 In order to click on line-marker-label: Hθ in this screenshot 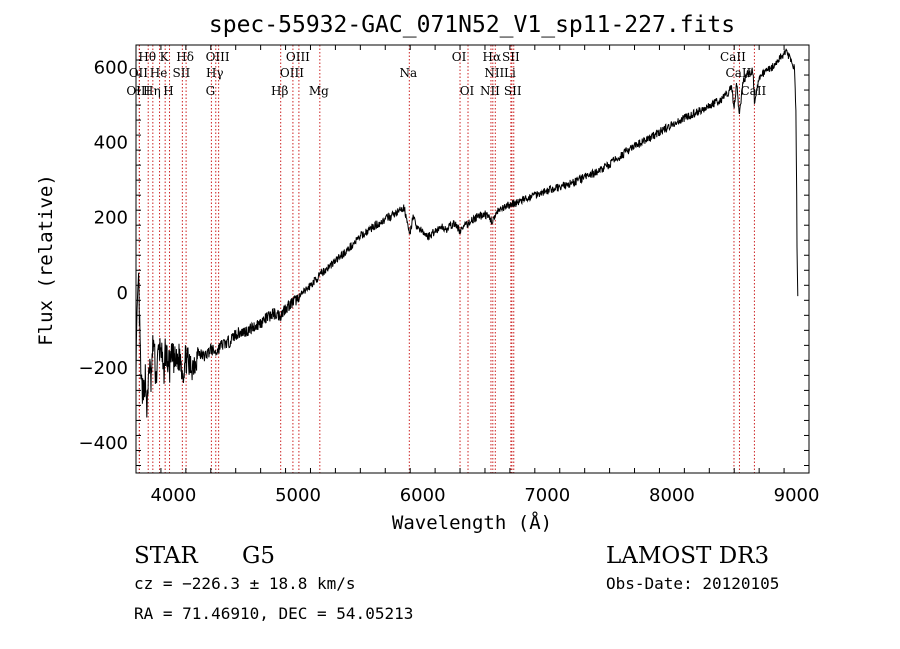, I will do `click(147, 57)`.